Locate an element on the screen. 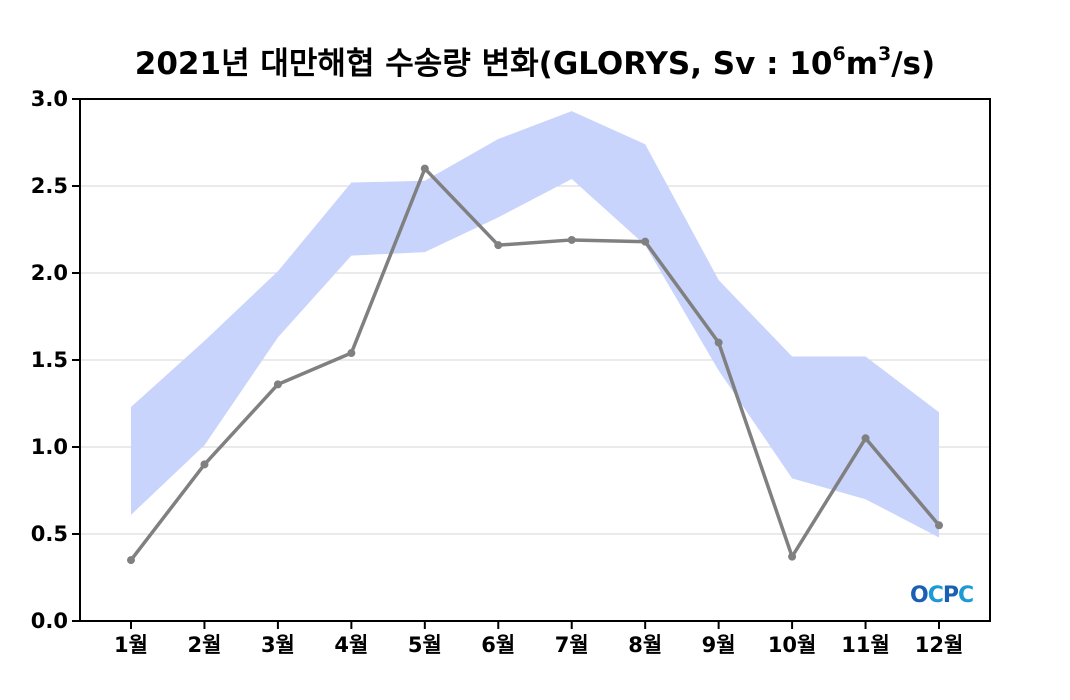 This screenshot has height=700, width=1070. x-tick-label: 4월 is located at coordinates (351, 645).